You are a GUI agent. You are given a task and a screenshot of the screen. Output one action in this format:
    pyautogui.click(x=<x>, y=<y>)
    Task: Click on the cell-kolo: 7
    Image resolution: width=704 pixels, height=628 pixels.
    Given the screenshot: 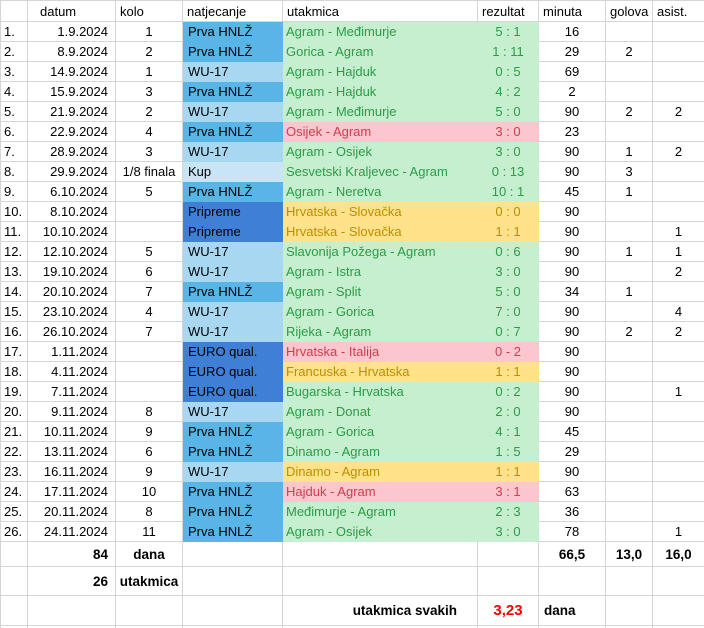 What is the action you would take?
    pyautogui.click(x=149, y=331)
    